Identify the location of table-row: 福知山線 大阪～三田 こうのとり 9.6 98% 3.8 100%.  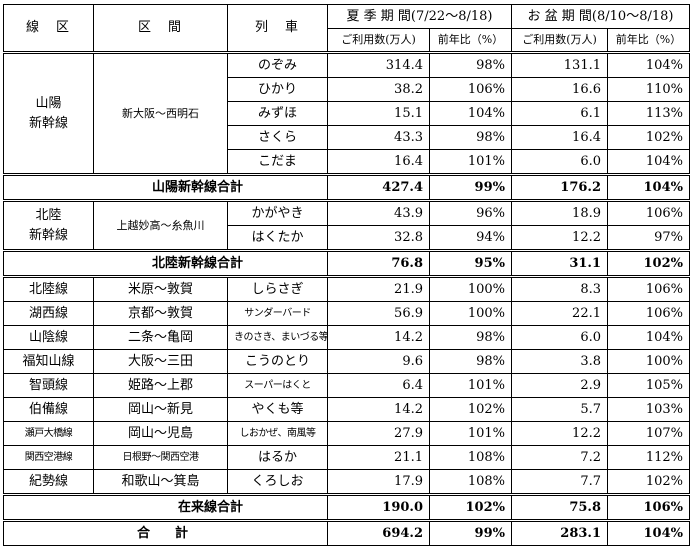
(346, 361).